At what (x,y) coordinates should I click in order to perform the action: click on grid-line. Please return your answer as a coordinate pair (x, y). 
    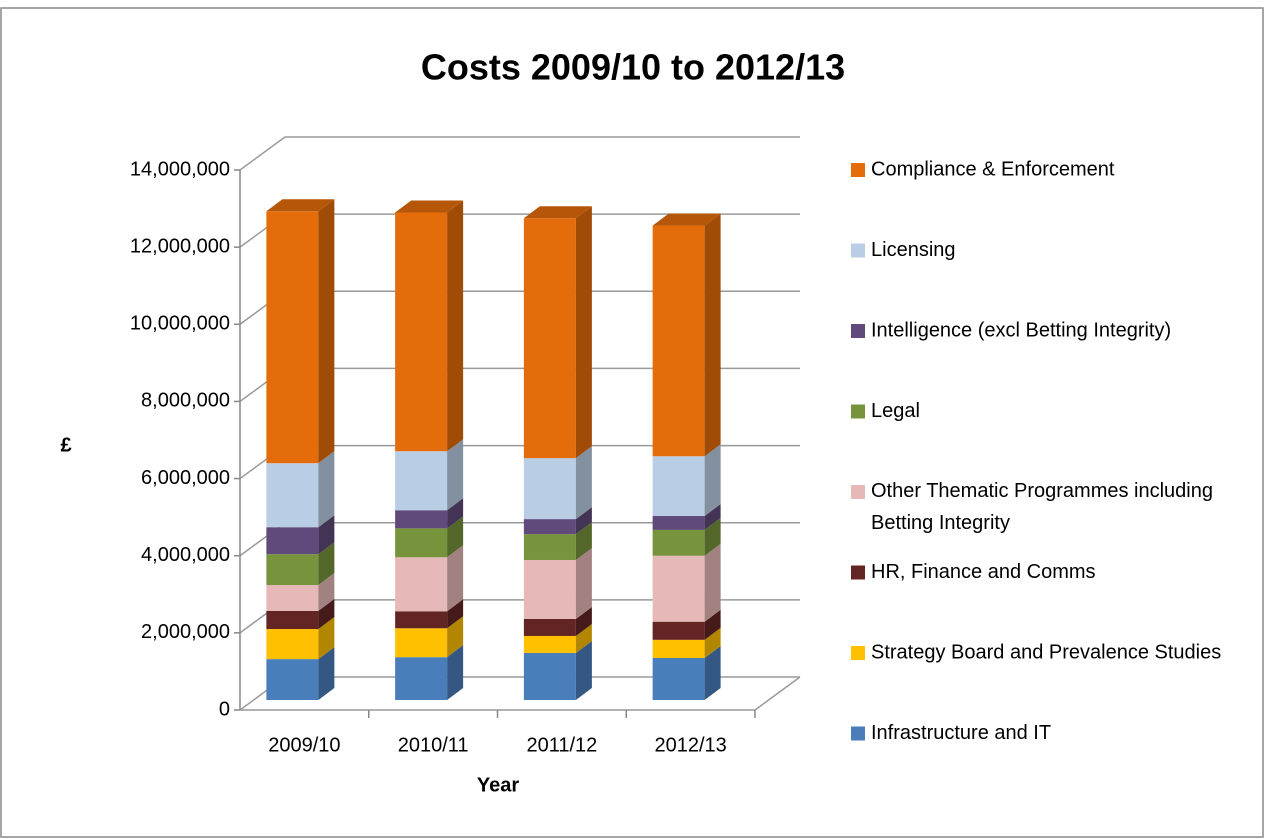
    Looking at the image, I should click on (519, 153).